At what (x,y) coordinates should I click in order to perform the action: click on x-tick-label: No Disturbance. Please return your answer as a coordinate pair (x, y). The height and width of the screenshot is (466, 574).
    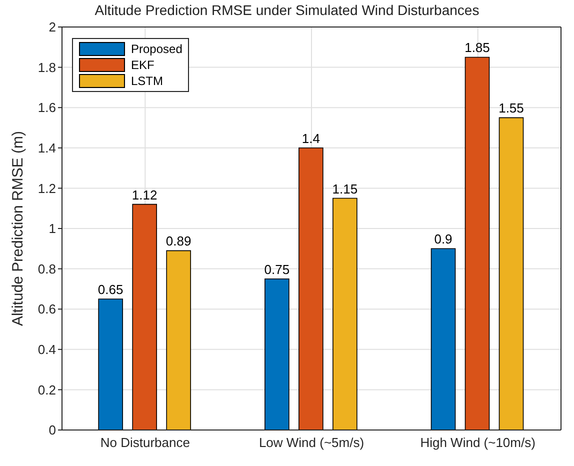
    Looking at the image, I should click on (145, 442).